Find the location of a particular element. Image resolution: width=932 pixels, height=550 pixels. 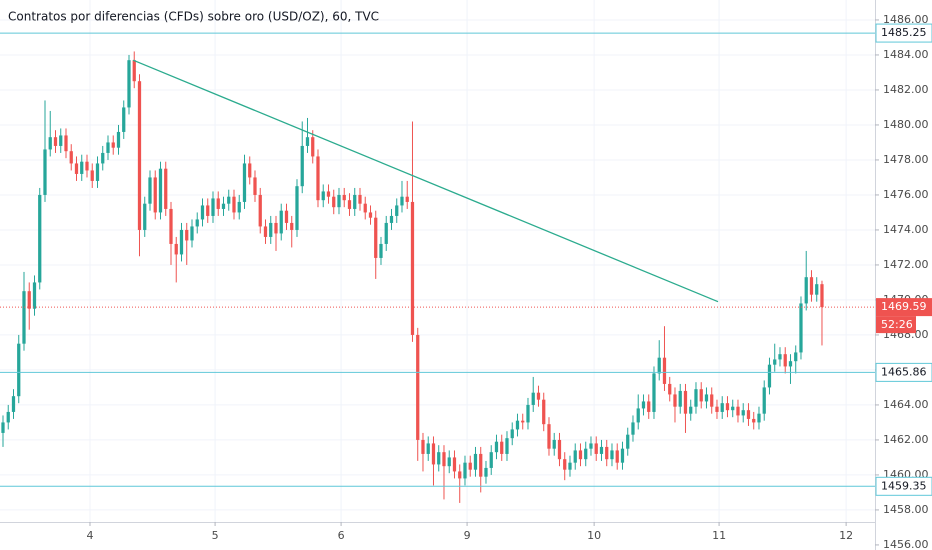

y-tick-label: 1480.00 is located at coordinates (906, 124).